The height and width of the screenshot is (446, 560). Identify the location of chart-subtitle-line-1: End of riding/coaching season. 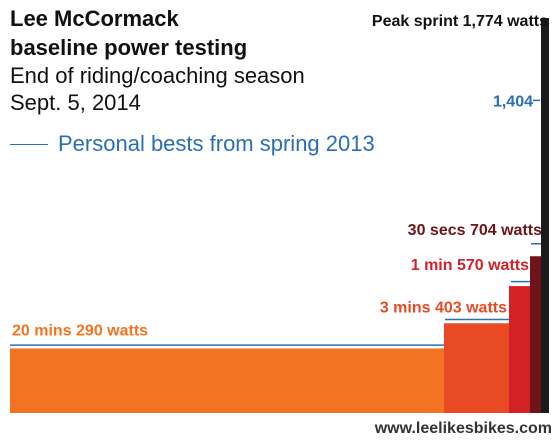
(157, 75).